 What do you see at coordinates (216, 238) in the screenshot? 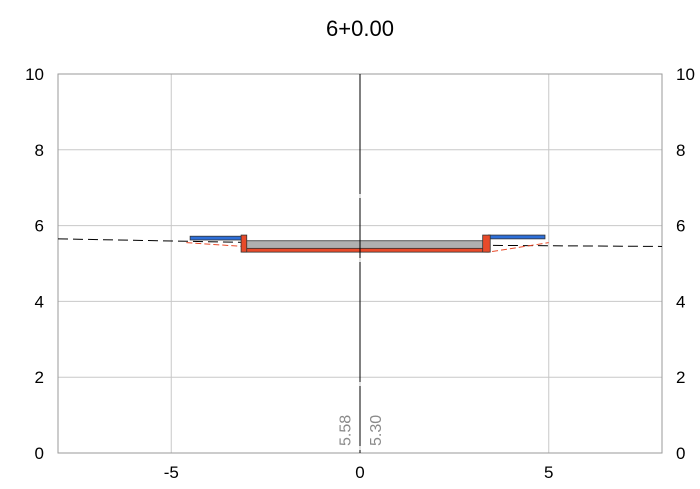
I see `left-sidewalk` at bounding box center [216, 238].